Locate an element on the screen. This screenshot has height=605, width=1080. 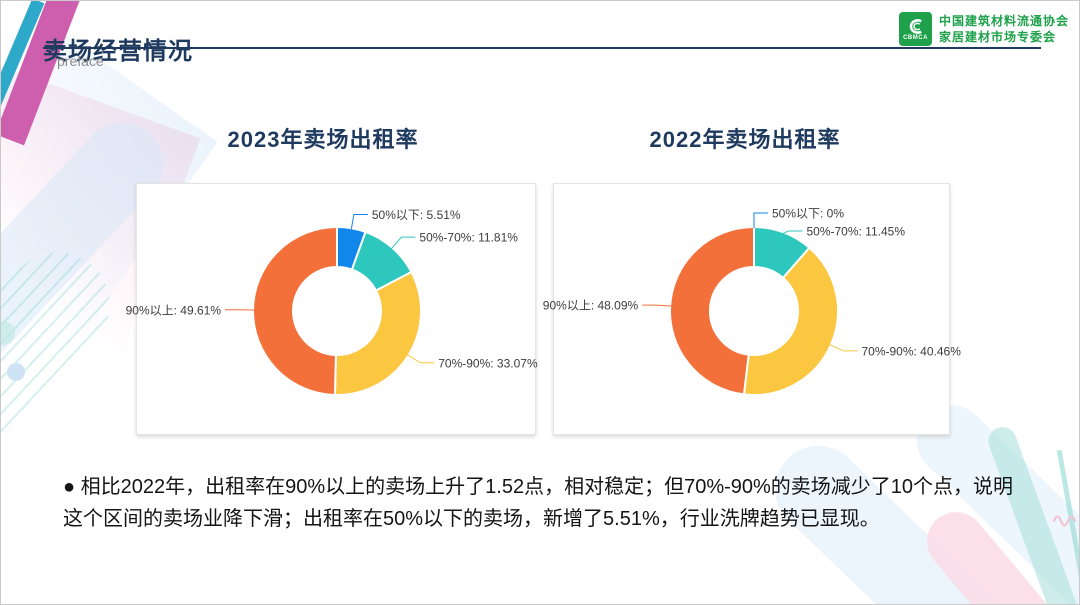
decor-circle-left is located at coordinates (16, 372).